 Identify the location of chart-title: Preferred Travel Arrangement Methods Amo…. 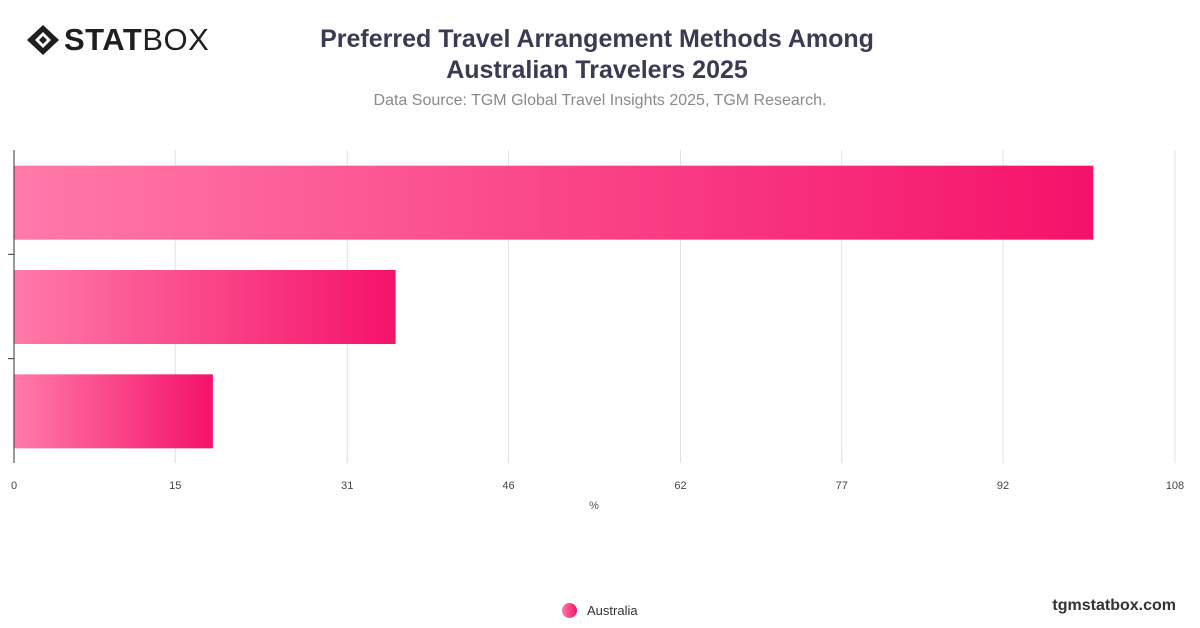
(597, 55).